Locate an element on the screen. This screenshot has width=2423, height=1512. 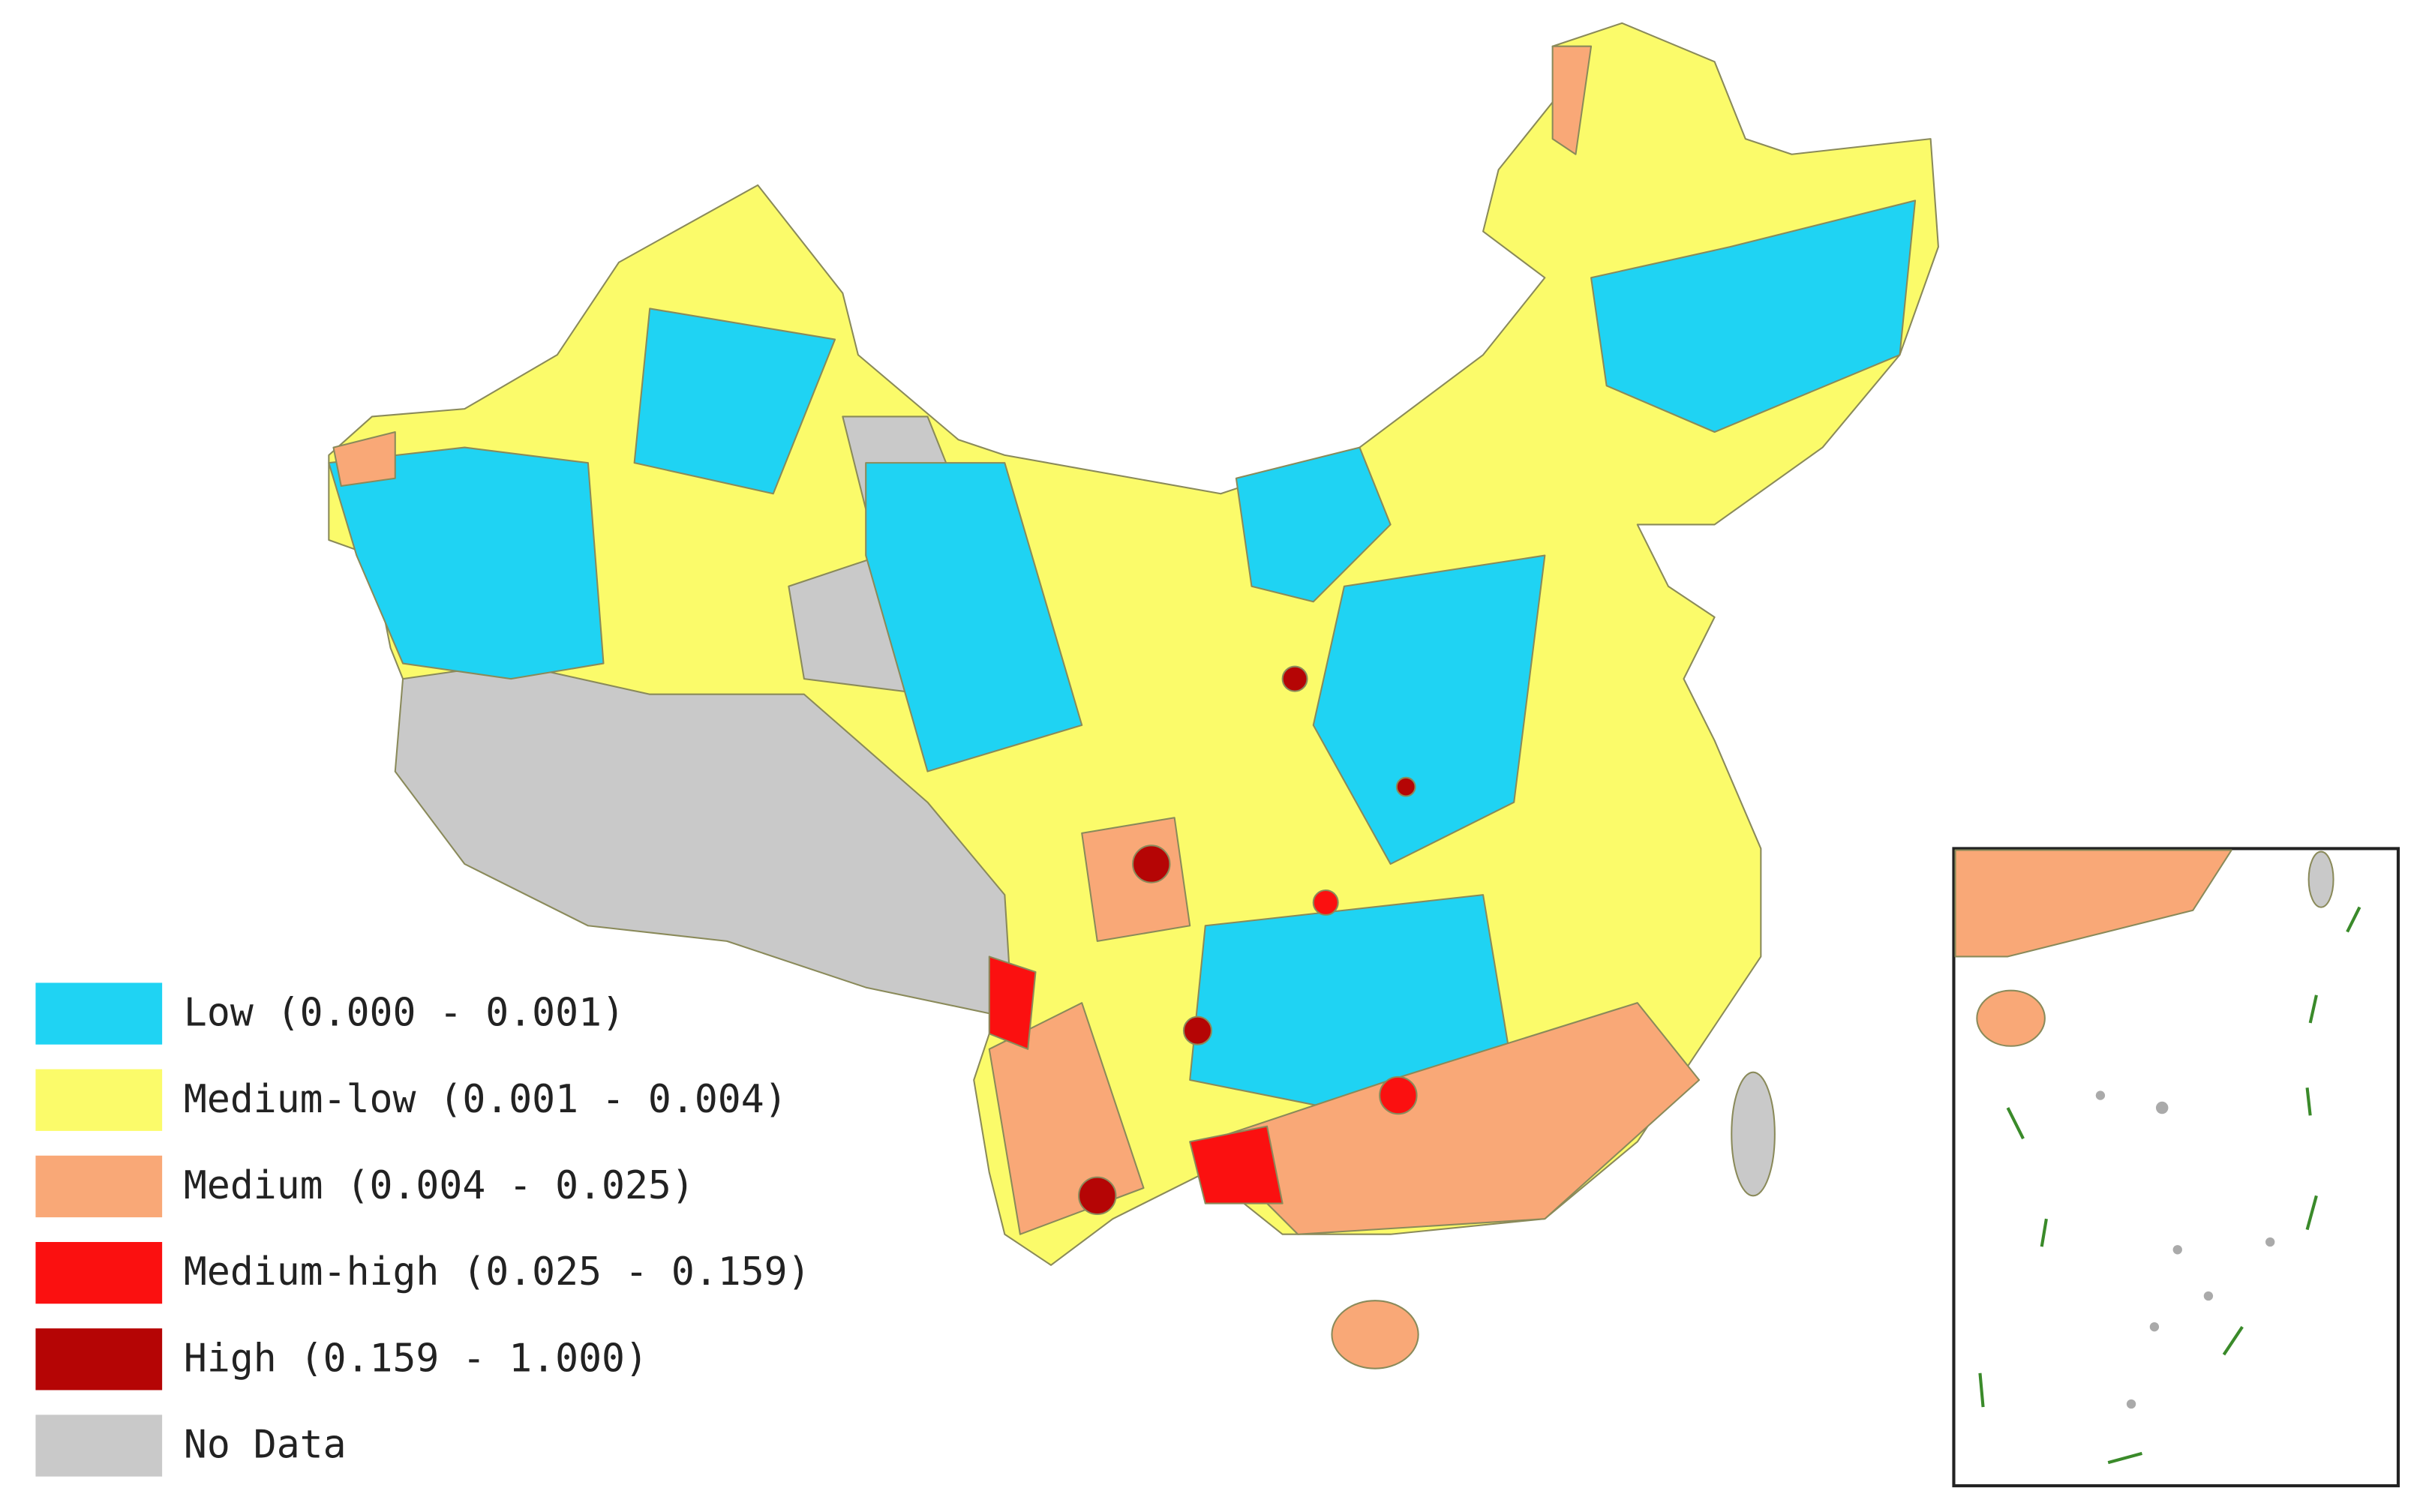
sichuan-west is located at coordinates (1136, 879).